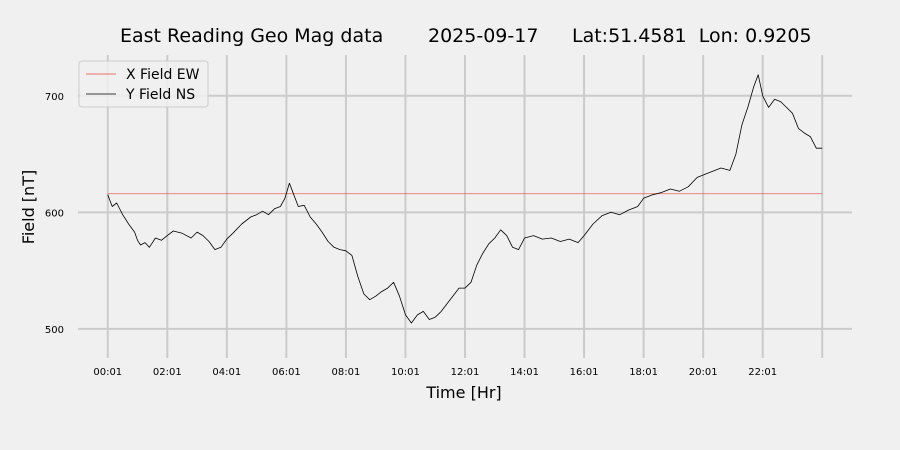 The height and width of the screenshot is (450, 900). What do you see at coordinates (483, 36) in the screenshot?
I see `chart-title-date: 2025-09-17` at bounding box center [483, 36].